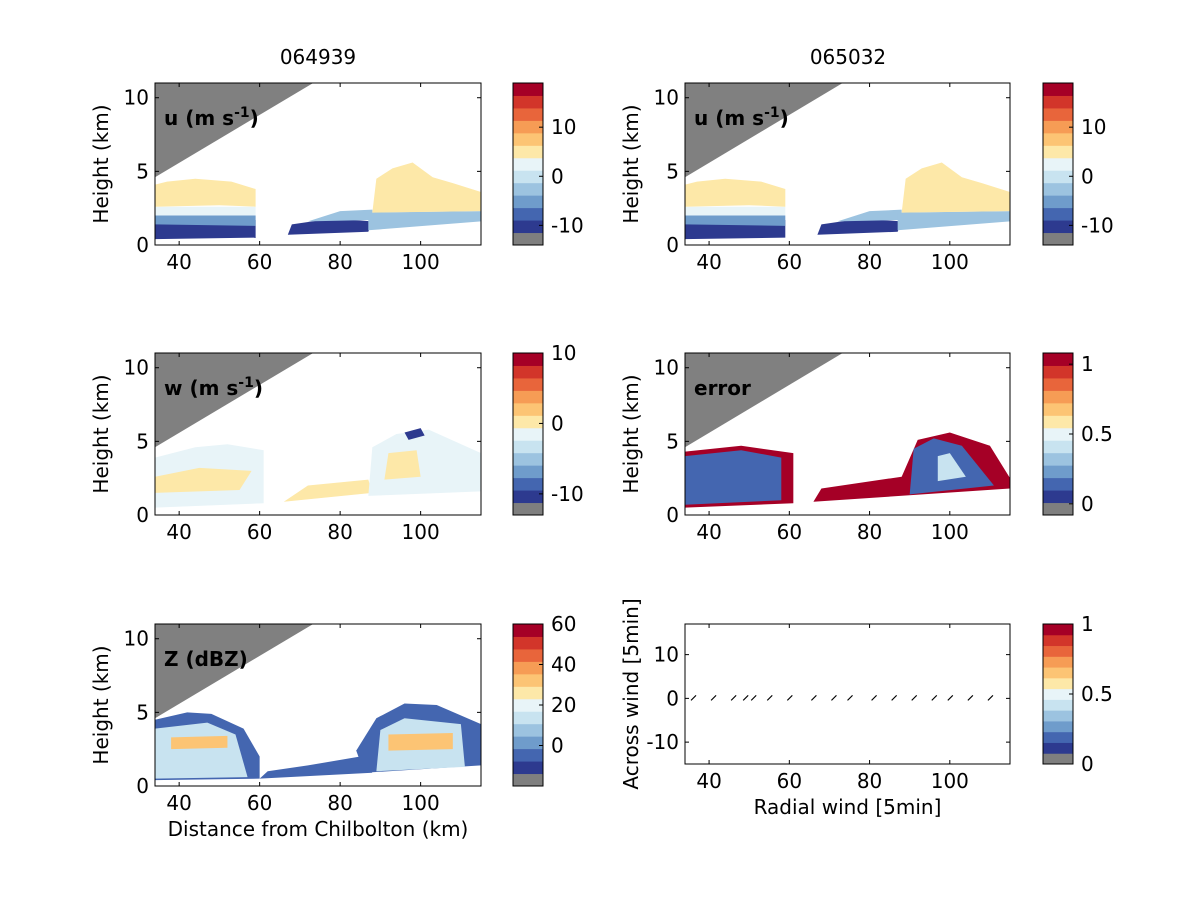  Describe the element at coordinates (847, 694) in the screenshot. I see `plot-area` at that location.